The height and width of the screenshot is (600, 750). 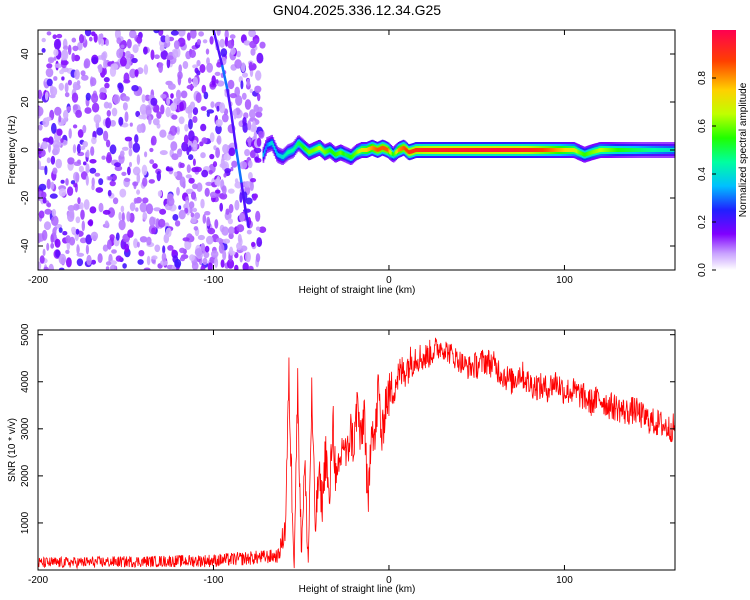 I want to click on figure-title: GN04.2025.336.12.34.G25, so click(x=357, y=10).